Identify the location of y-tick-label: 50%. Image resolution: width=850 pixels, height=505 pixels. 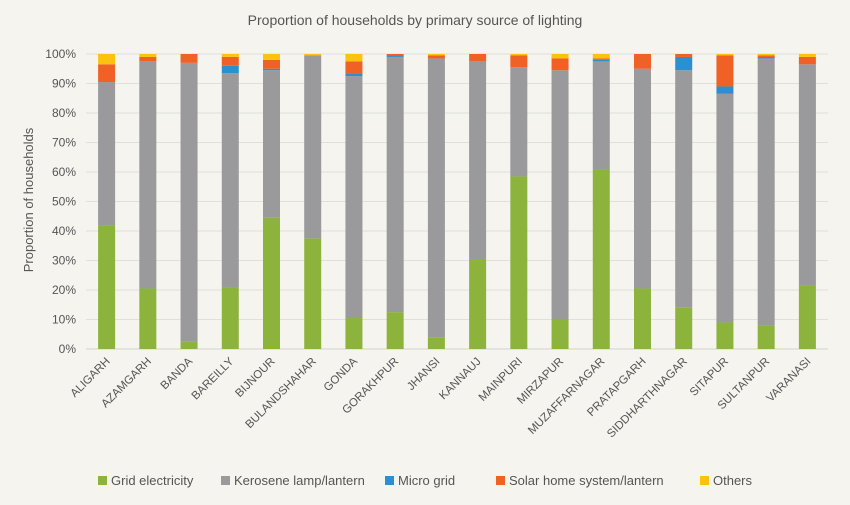
(64, 202).